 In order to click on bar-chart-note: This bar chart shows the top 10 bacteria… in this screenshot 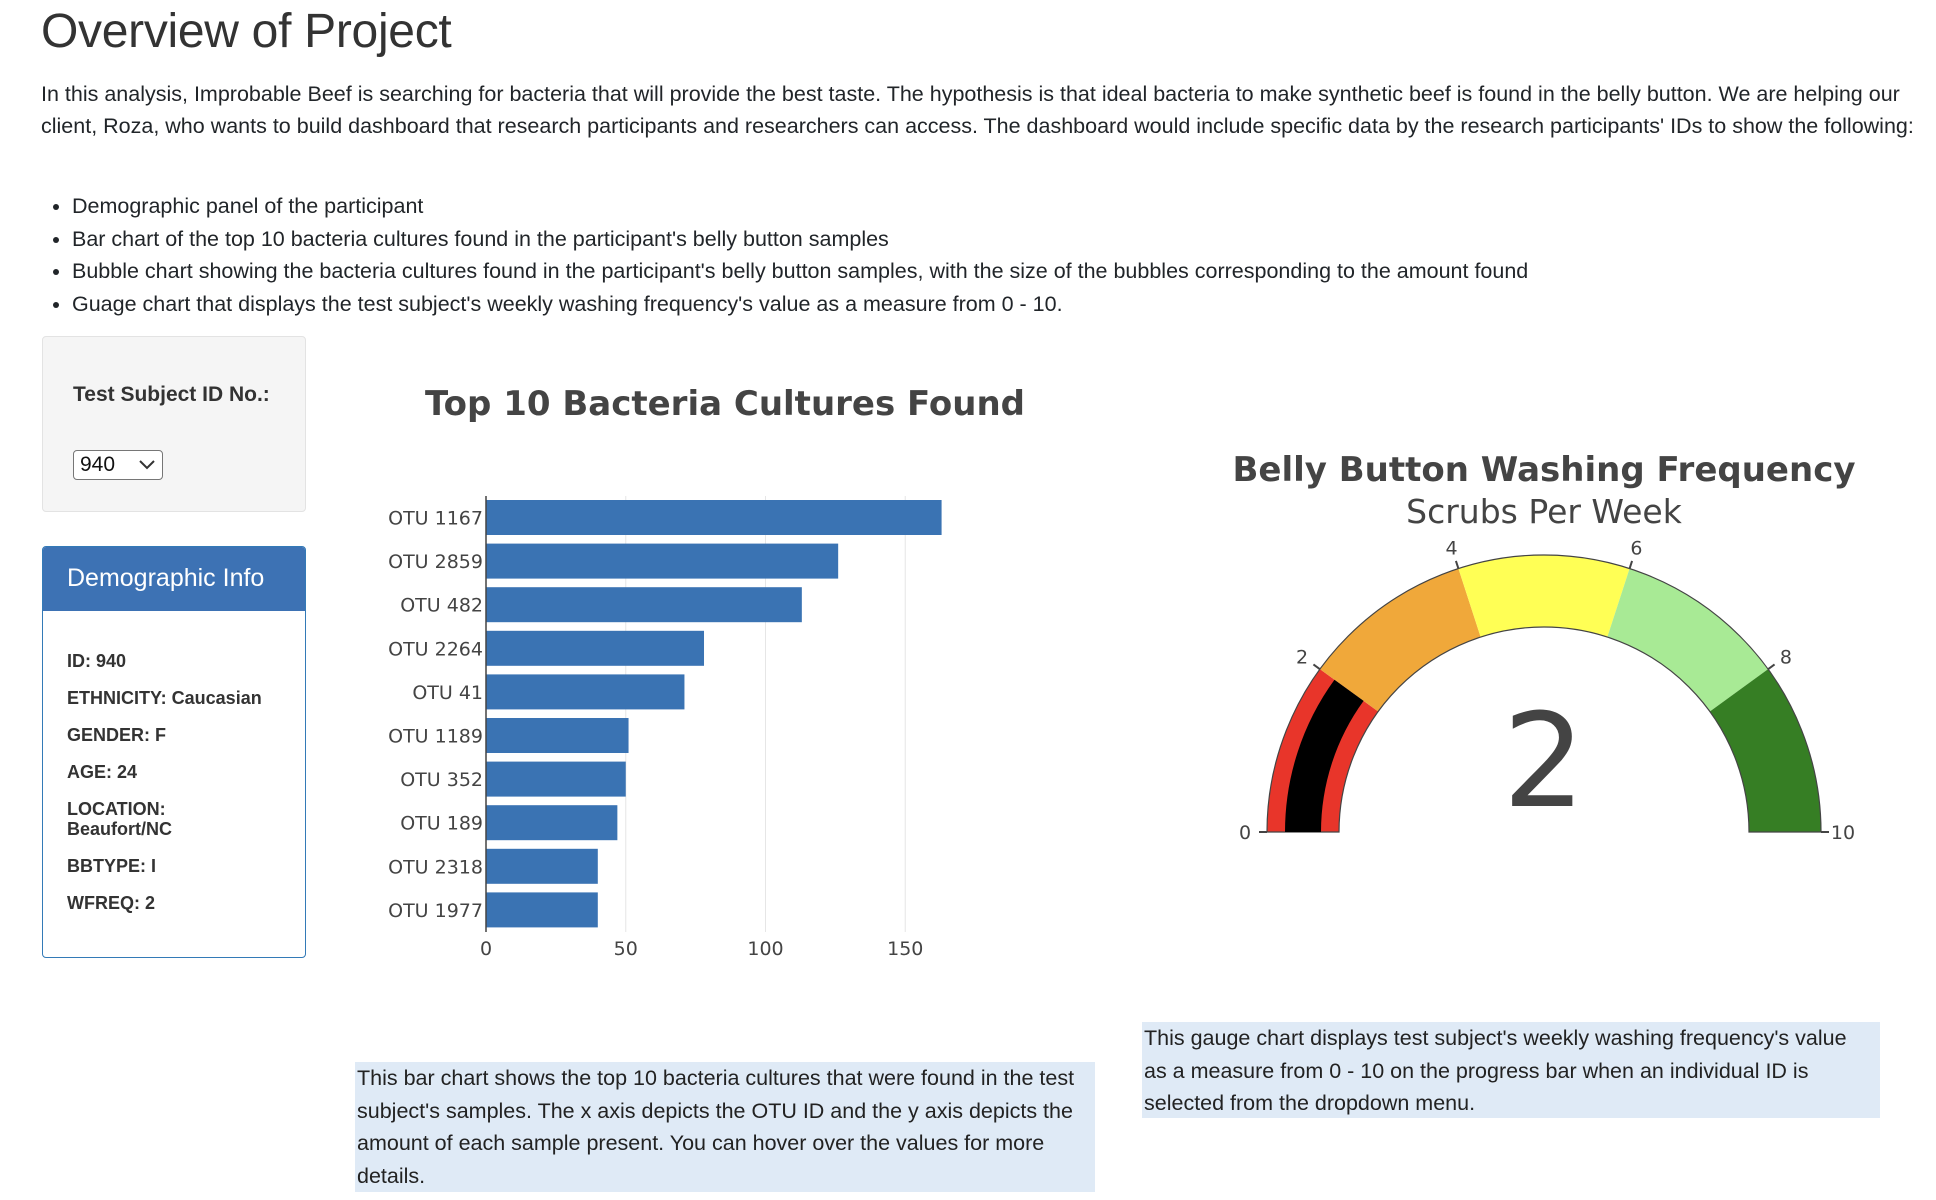, I will do `click(725, 1127)`.